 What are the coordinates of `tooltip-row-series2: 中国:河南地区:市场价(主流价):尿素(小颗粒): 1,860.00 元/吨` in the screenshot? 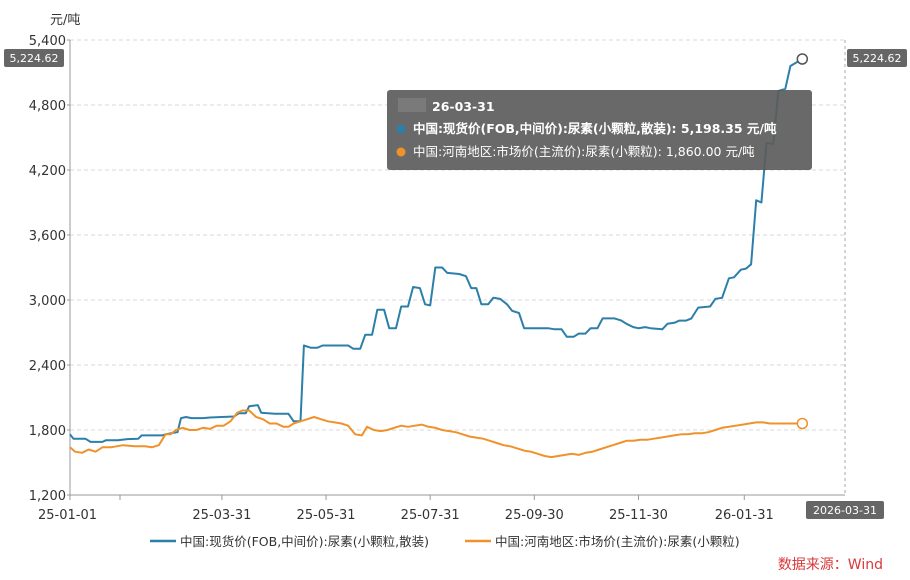 It's located at (584, 151).